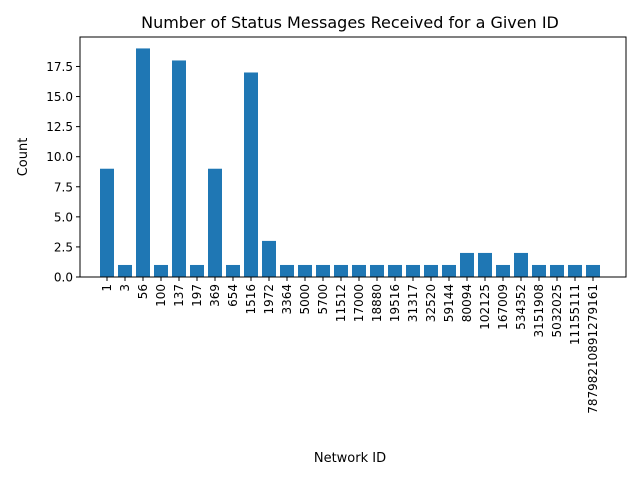 The height and width of the screenshot is (485, 640). What do you see at coordinates (63, 247) in the screenshot?
I see `y-tick-label: 2.5` at bounding box center [63, 247].